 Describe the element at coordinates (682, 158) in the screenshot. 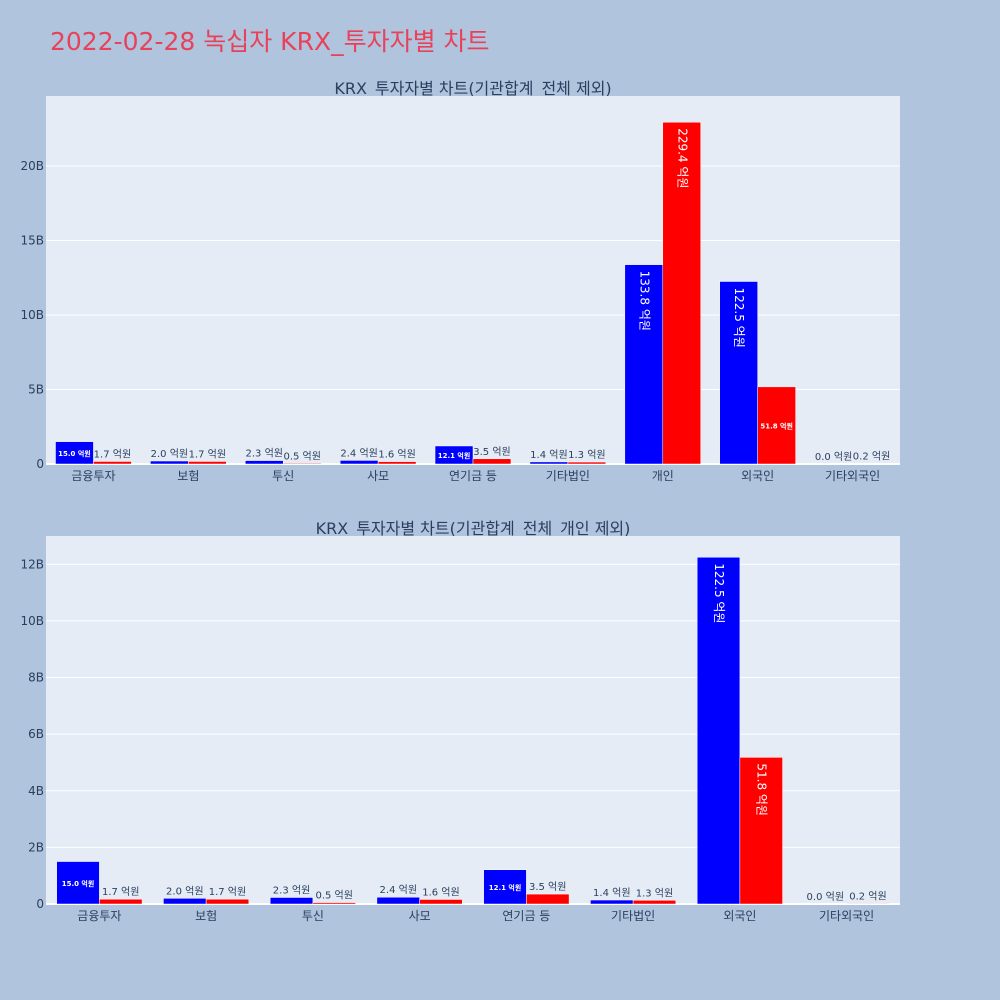

I see `data-label: 229.4 억원` at that location.